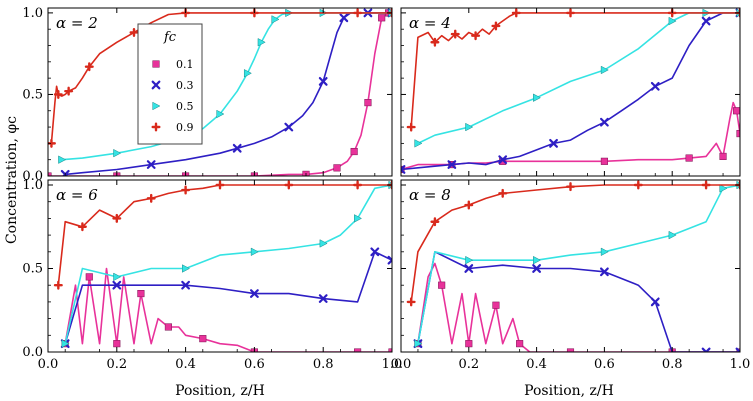 The height and width of the screenshot is (401, 753). I want to click on panel-4-series-0.3-point-10-b, so click(707, 349).